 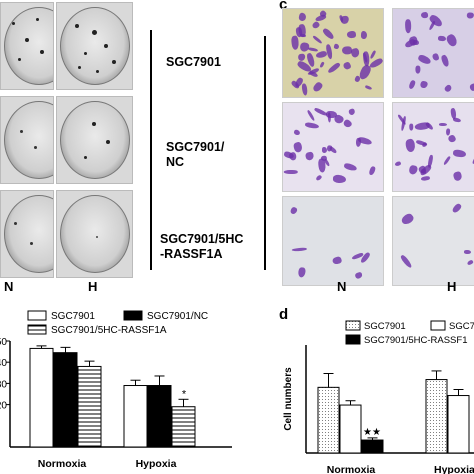 What do you see at coordinates (27, 140) in the screenshot?
I see `dish-nc-n` at bounding box center [27, 140].